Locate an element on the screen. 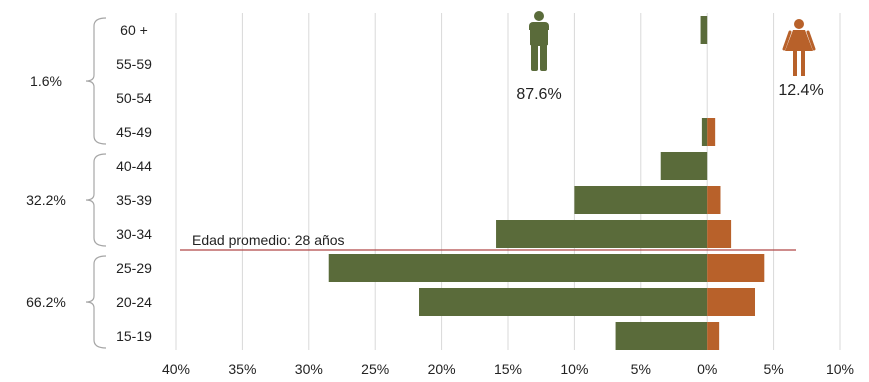 This screenshot has width=869, height=382. x-tick-label: 40% is located at coordinates (176, 369).